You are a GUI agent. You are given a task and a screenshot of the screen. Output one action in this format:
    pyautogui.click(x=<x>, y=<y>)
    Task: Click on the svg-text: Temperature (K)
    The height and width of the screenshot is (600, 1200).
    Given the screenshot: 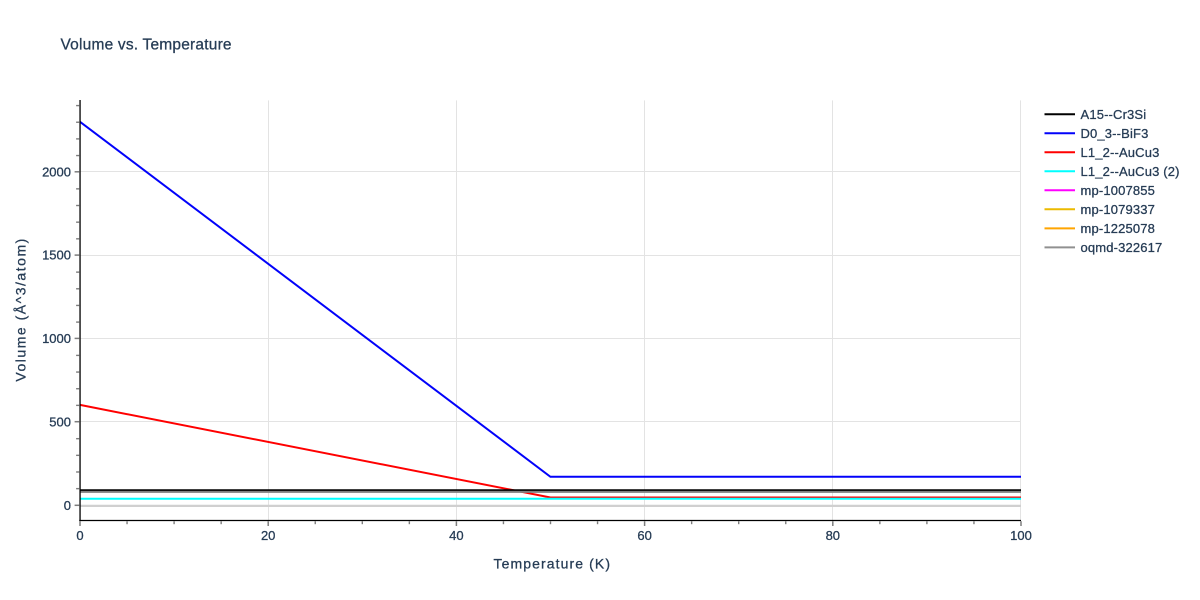 What is the action you would take?
    pyautogui.click(x=552, y=563)
    